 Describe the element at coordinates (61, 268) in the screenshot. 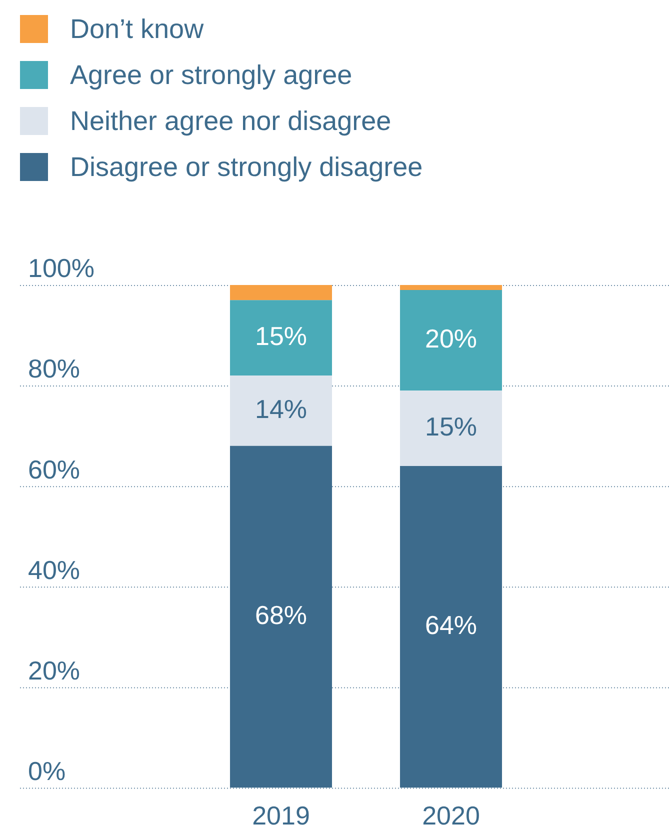

I see `y-tick-label: 100%` at that location.